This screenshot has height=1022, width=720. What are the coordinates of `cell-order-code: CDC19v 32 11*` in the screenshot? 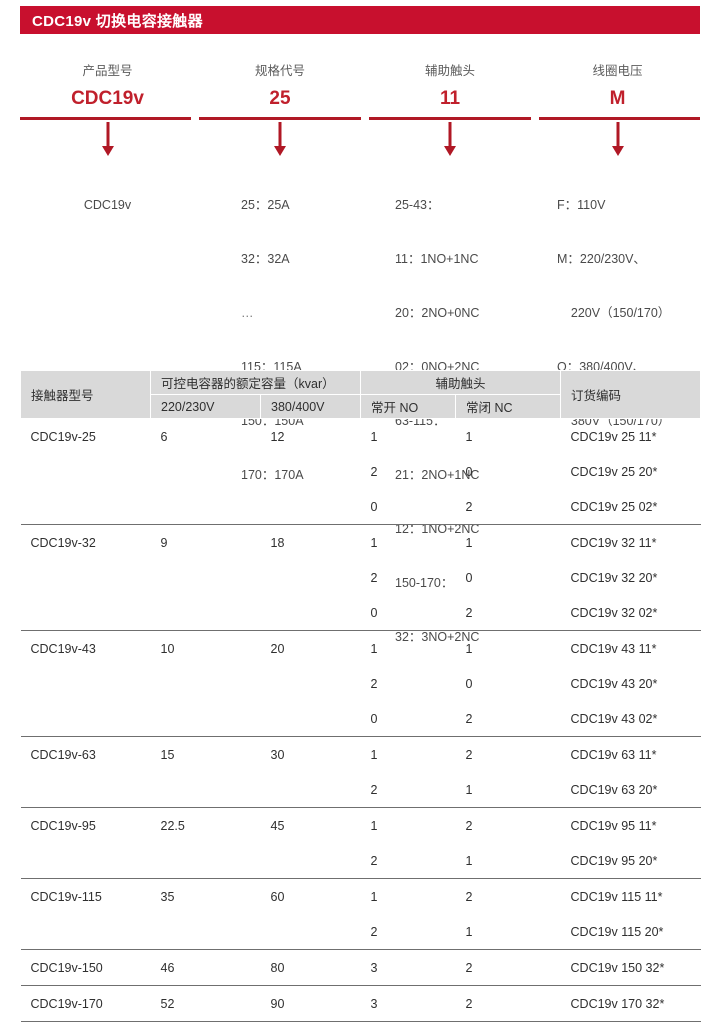 It's located at (630, 542).